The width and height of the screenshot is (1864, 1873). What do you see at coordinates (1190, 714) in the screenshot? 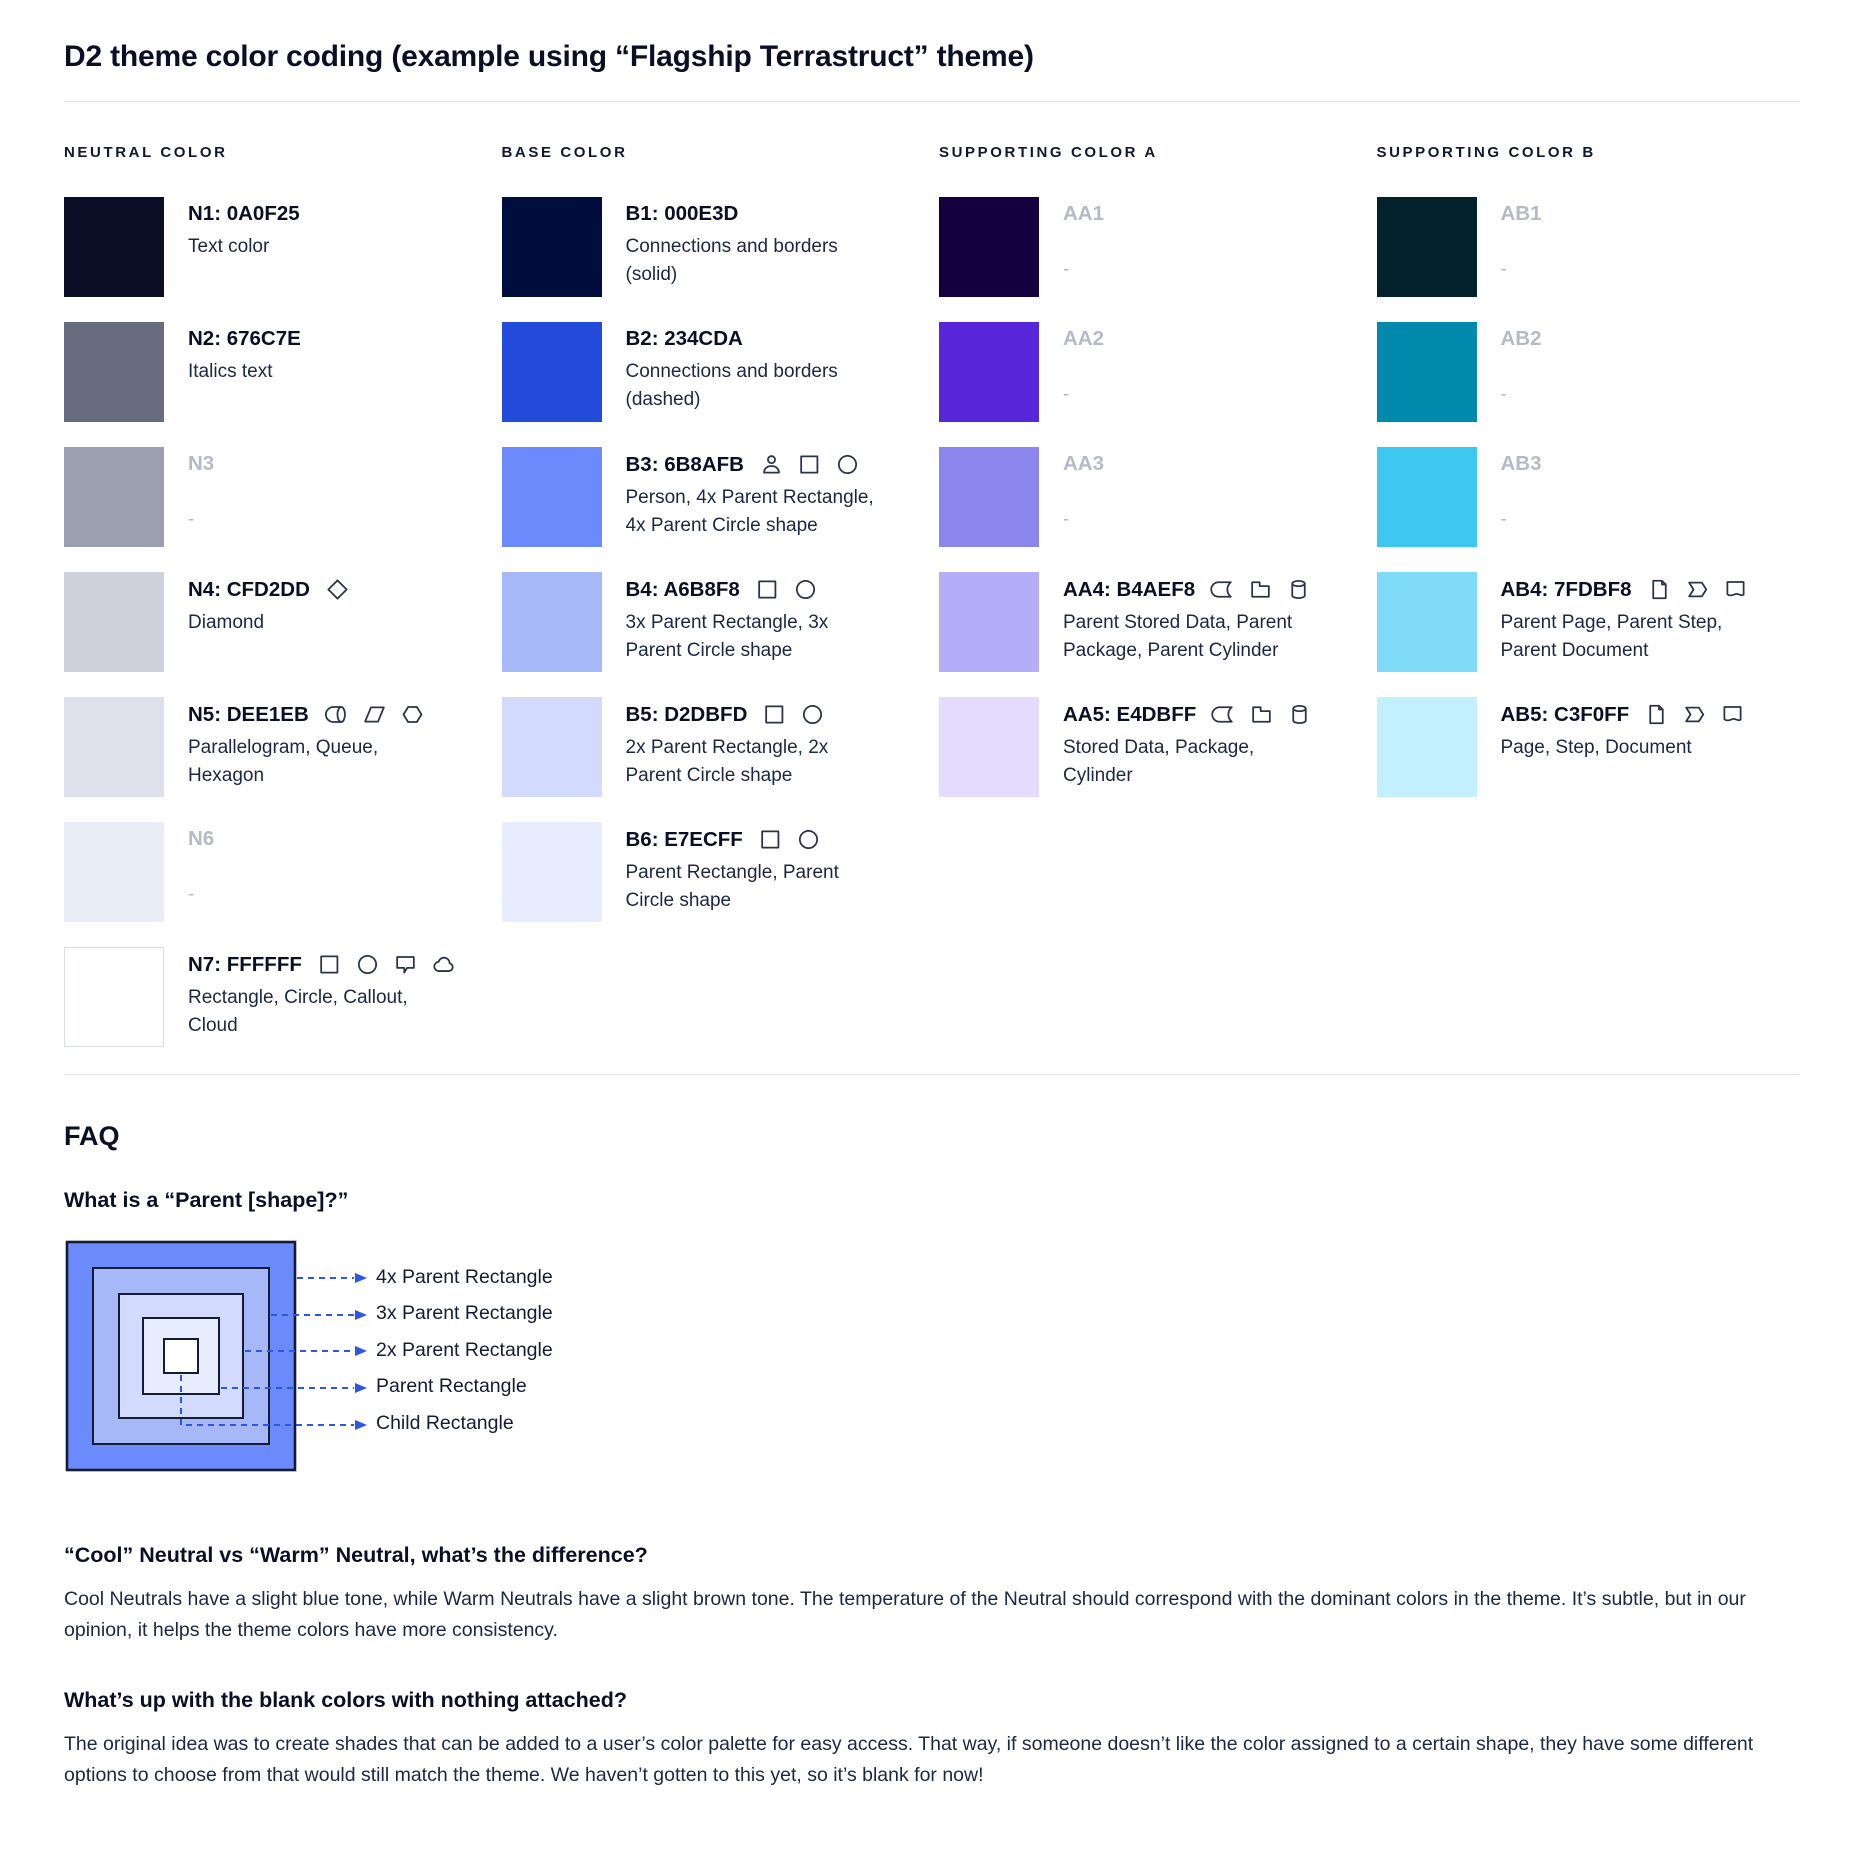
I see `label-line: AA5: E4DBFF` at bounding box center [1190, 714].